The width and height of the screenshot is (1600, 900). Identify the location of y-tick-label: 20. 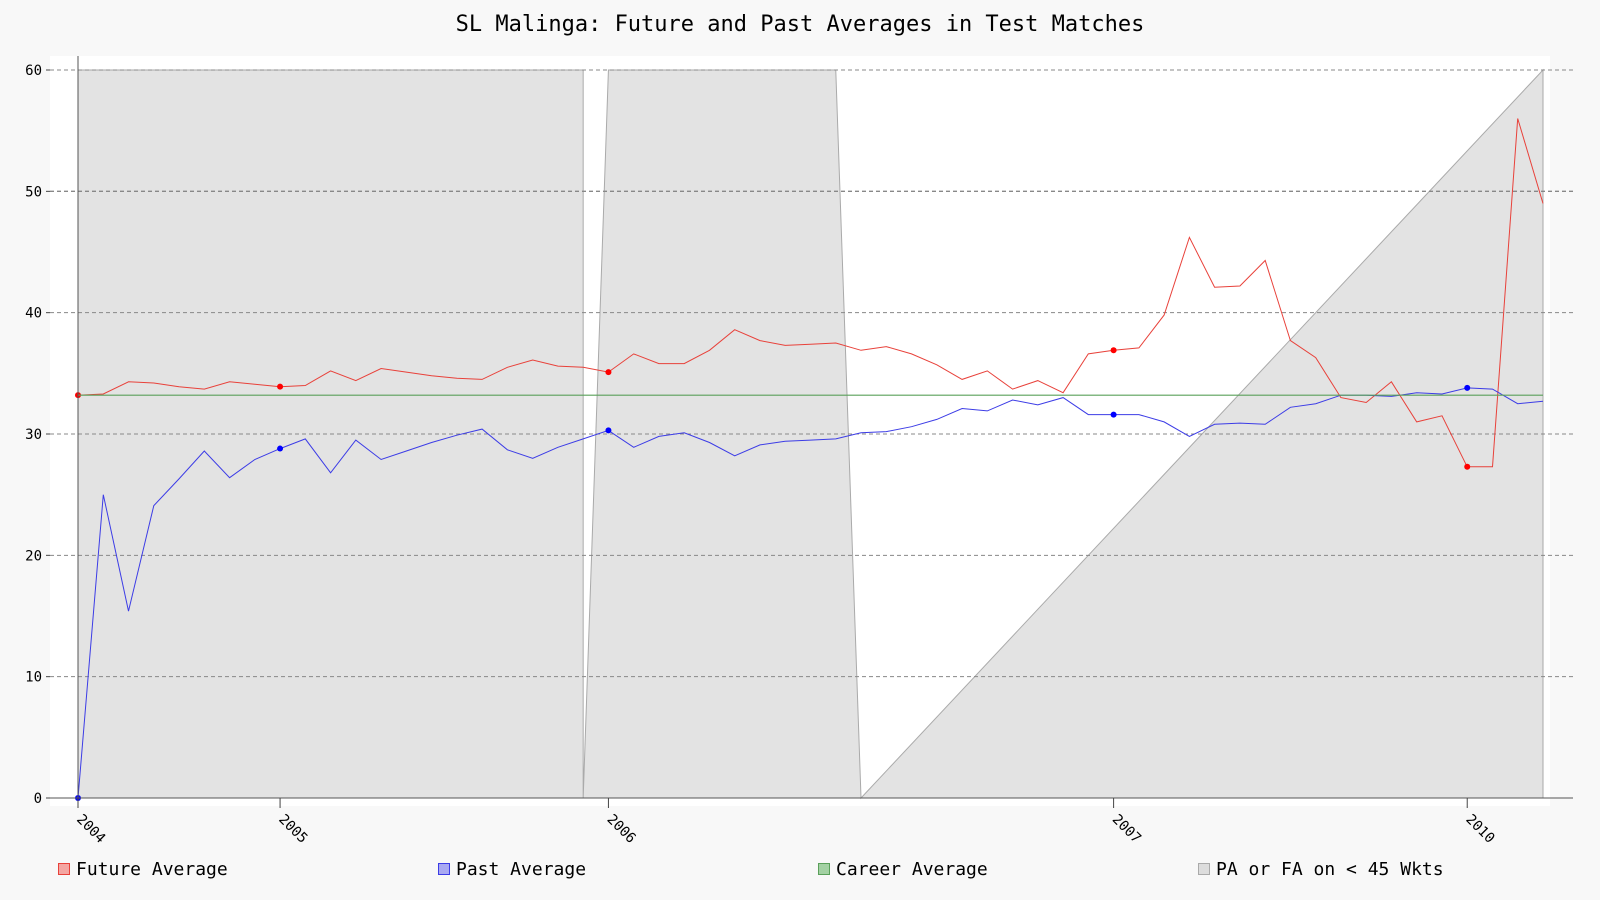
(33, 556).